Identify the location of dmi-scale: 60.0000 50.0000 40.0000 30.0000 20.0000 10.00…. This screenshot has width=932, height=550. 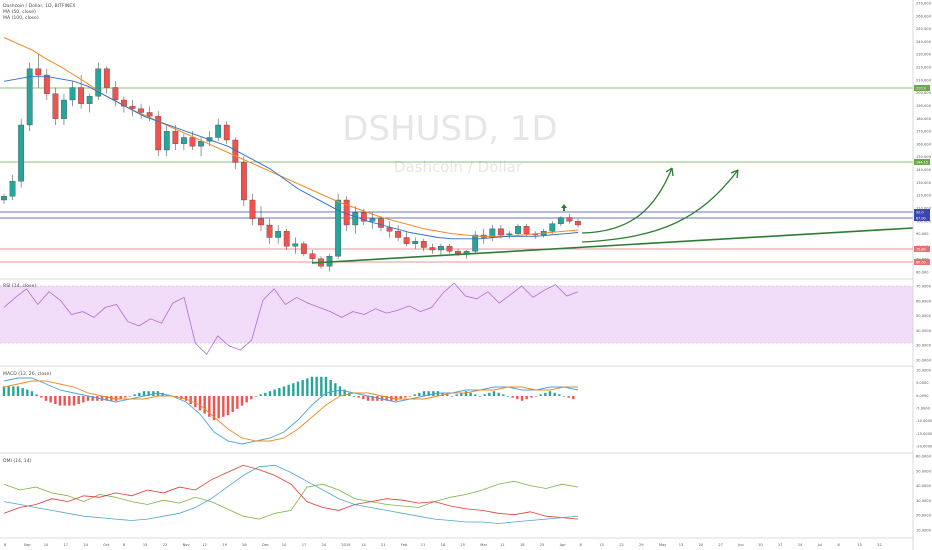
(924, 494).